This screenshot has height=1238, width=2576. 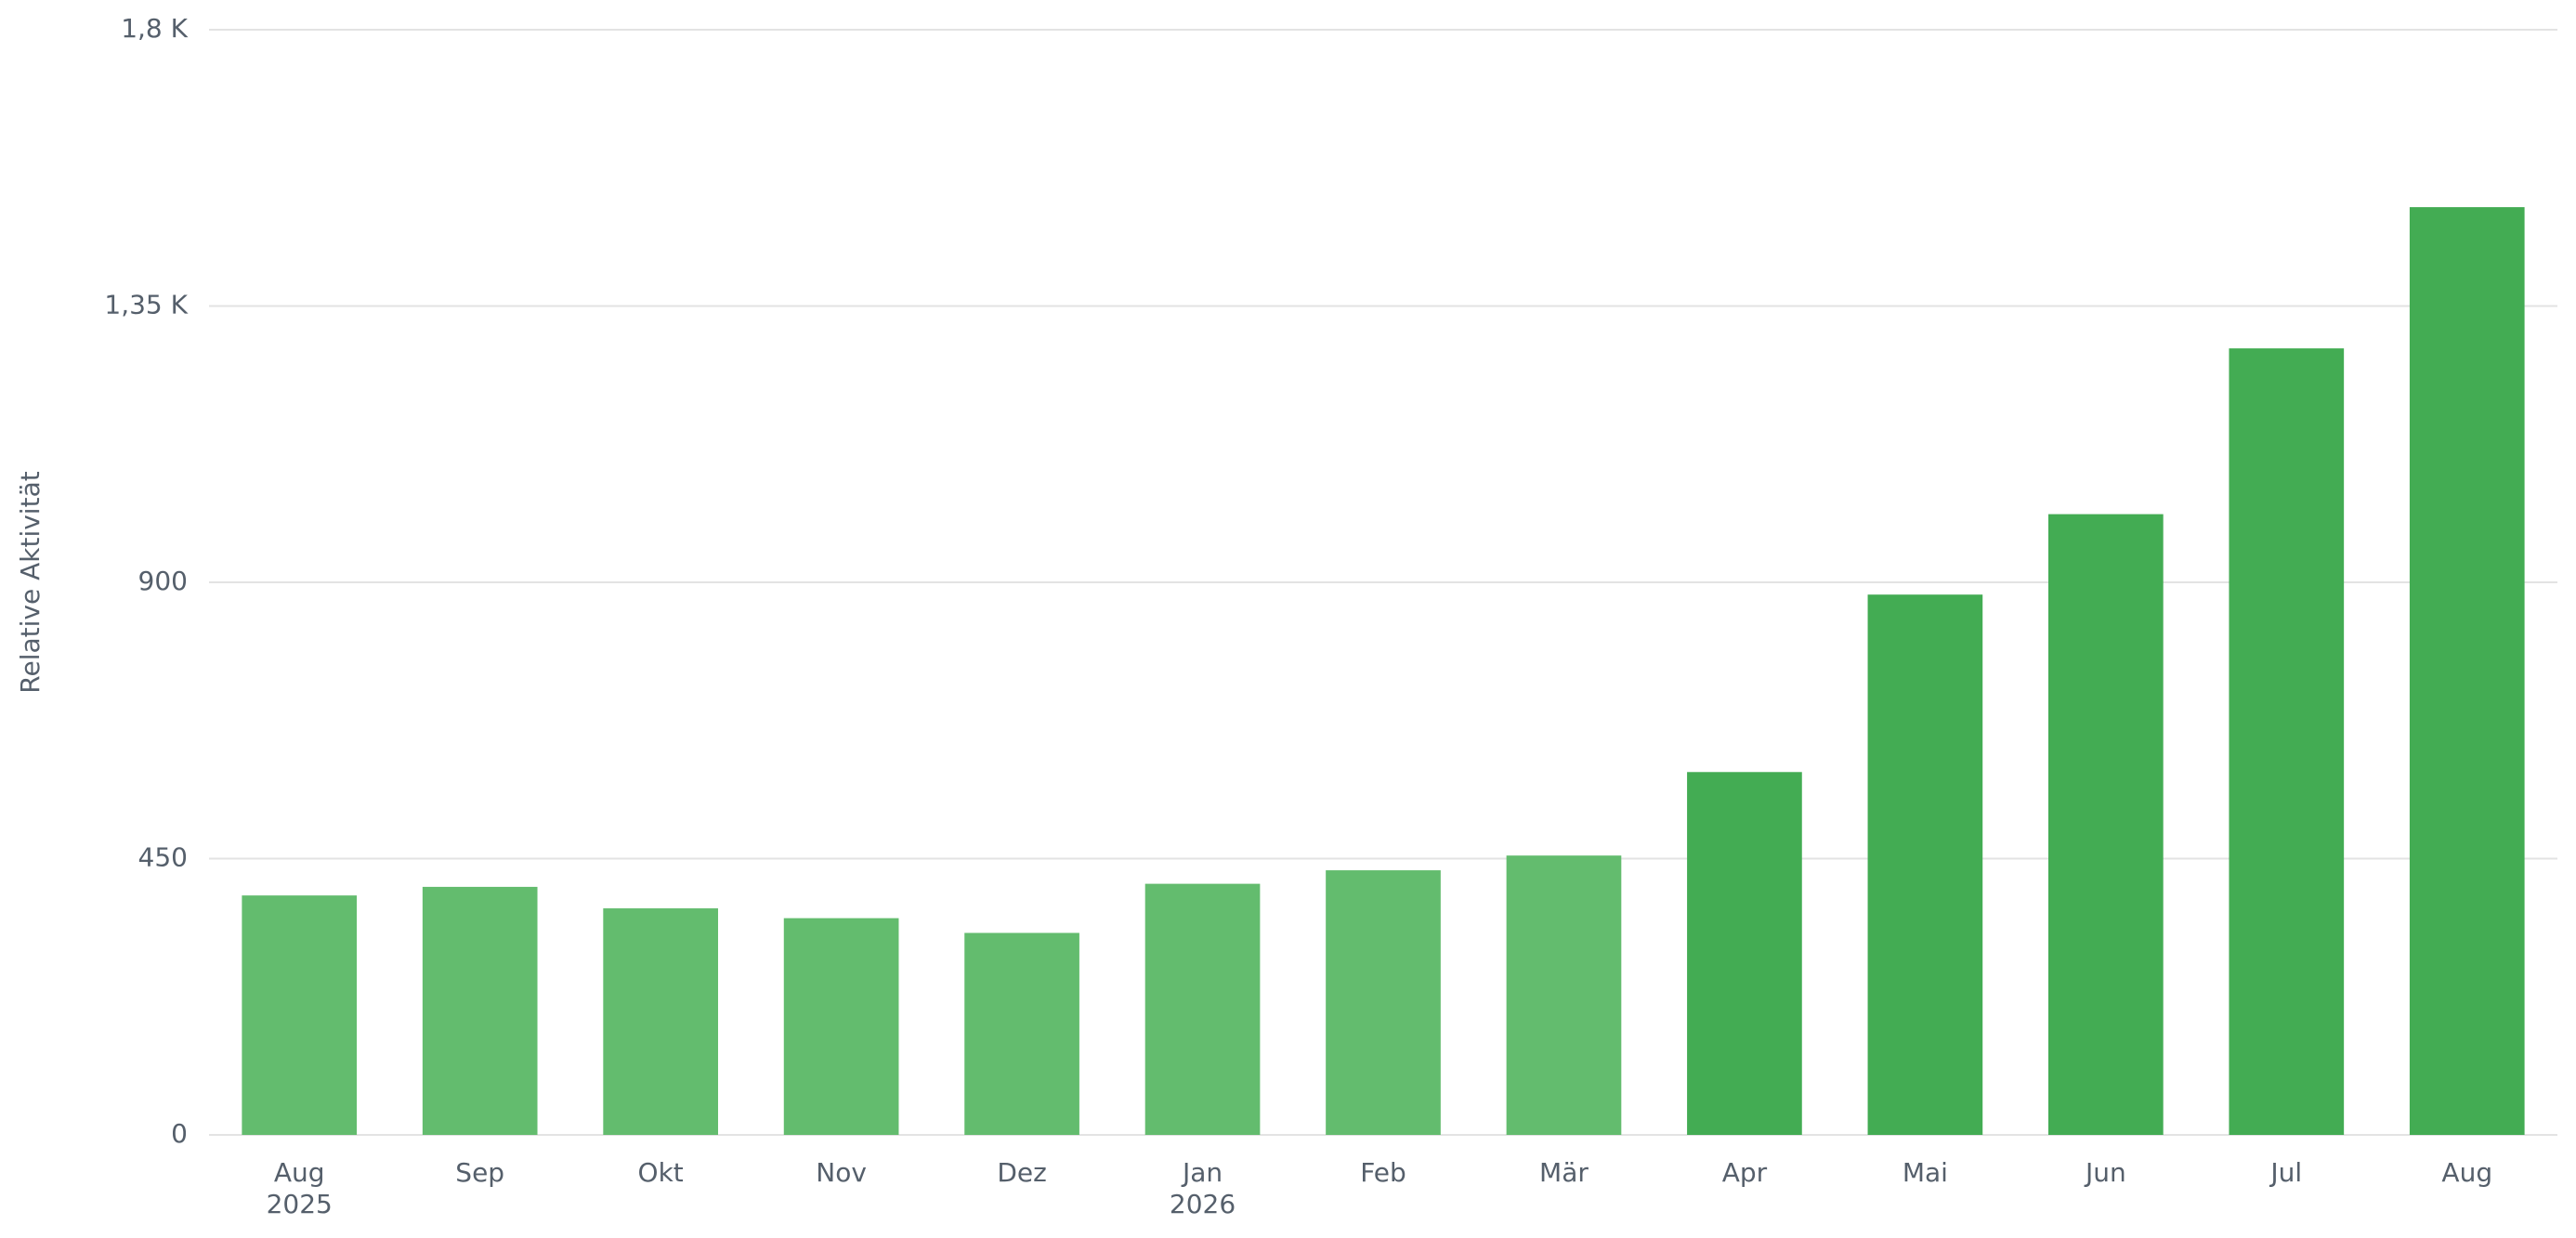 I want to click on x-tick-label: Mär, so click(x=1564, y=1172).